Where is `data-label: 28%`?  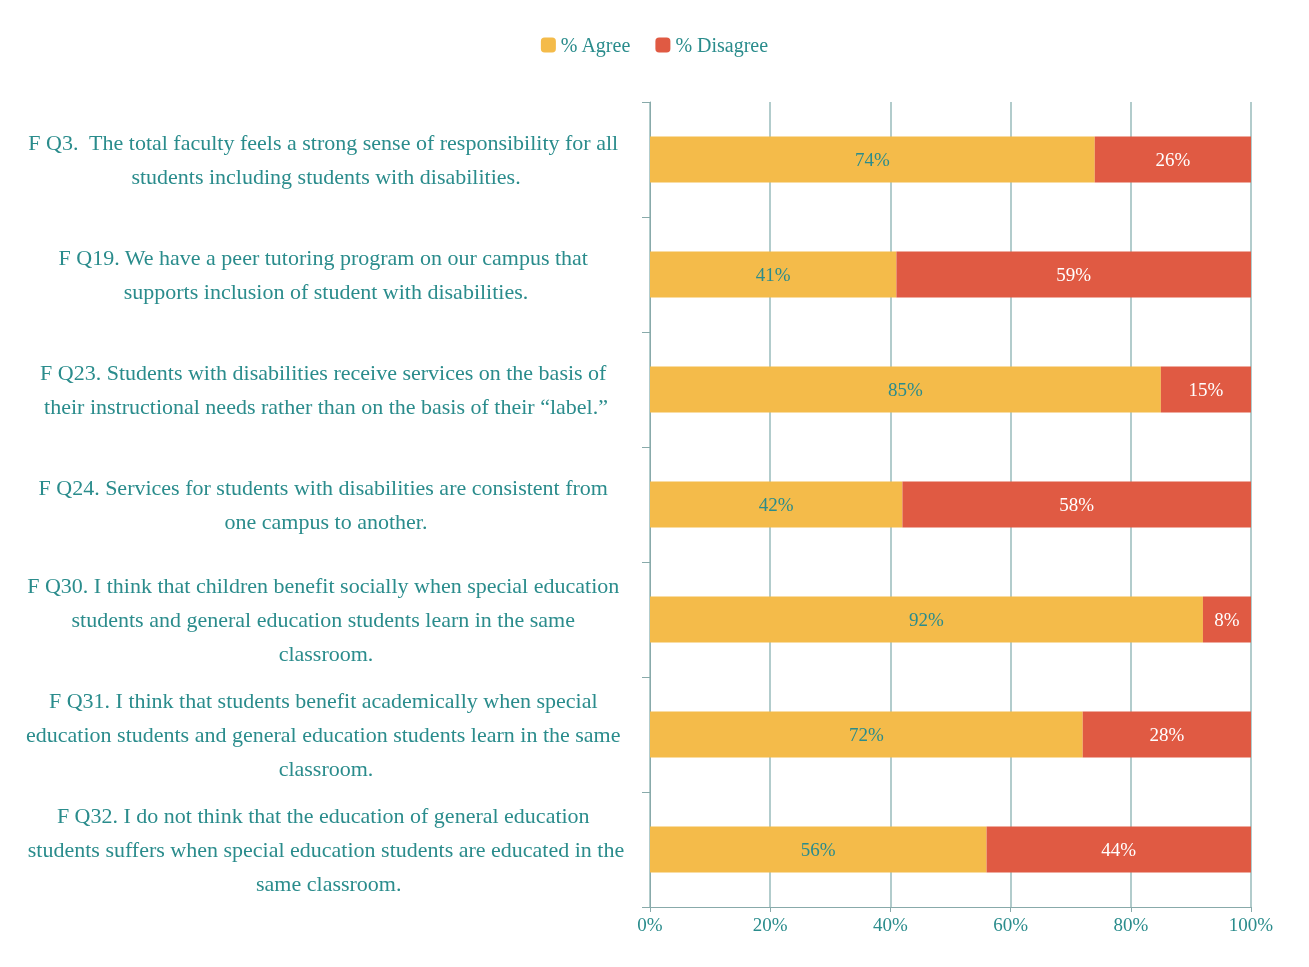
data-label: 28% is located at coordinates (1167, 734).